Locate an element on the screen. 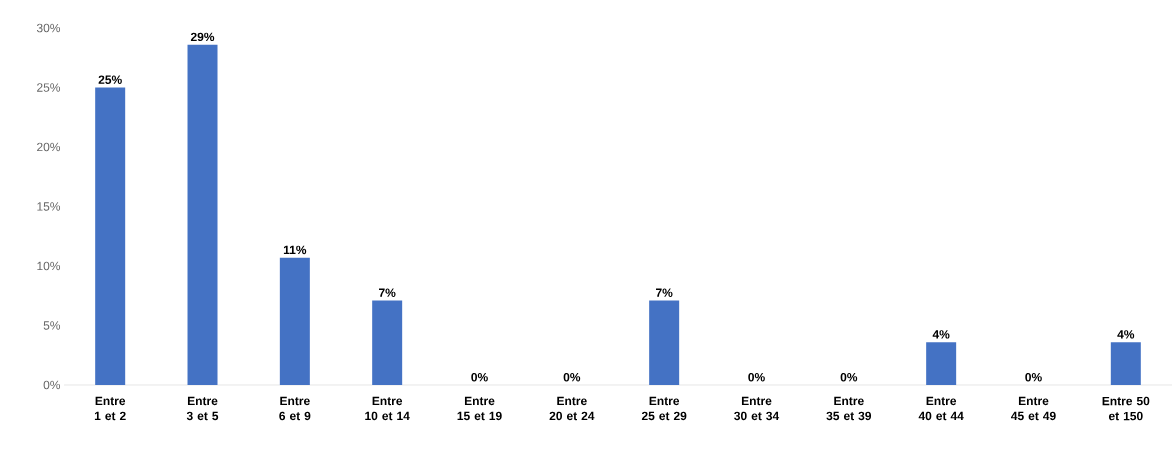 The width and height of the screenshot is (1176, 452). y-tick-label: 0% is located at coordinates (52, 385).